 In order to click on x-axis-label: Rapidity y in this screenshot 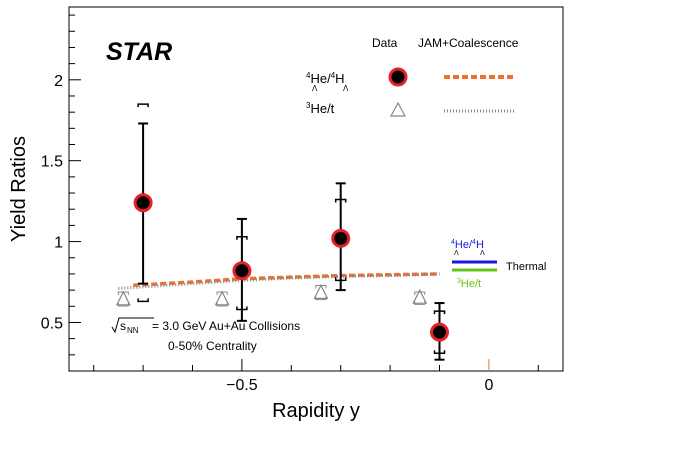, I will do `click(316, 411)`.